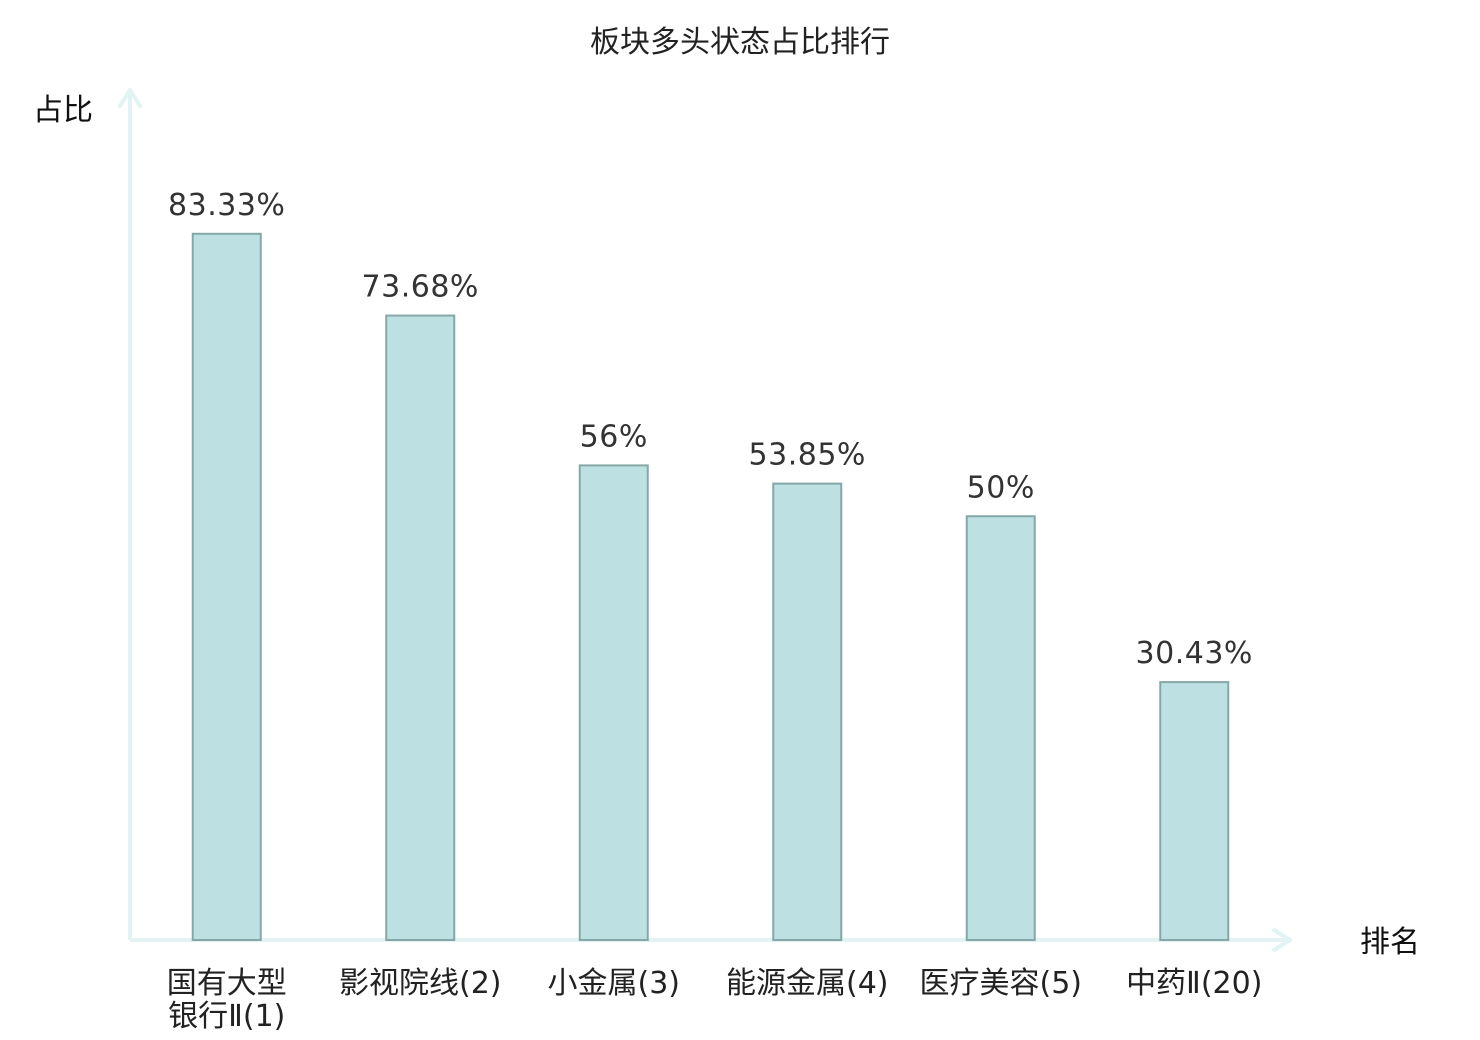 Image resolution: width=1480 pixels, height=1040 pixels. What do you see at coordinates (420, 983) in the screenshot?
I see `x-tick-label: 影视院线(2)` at bounding box center [420, 983].